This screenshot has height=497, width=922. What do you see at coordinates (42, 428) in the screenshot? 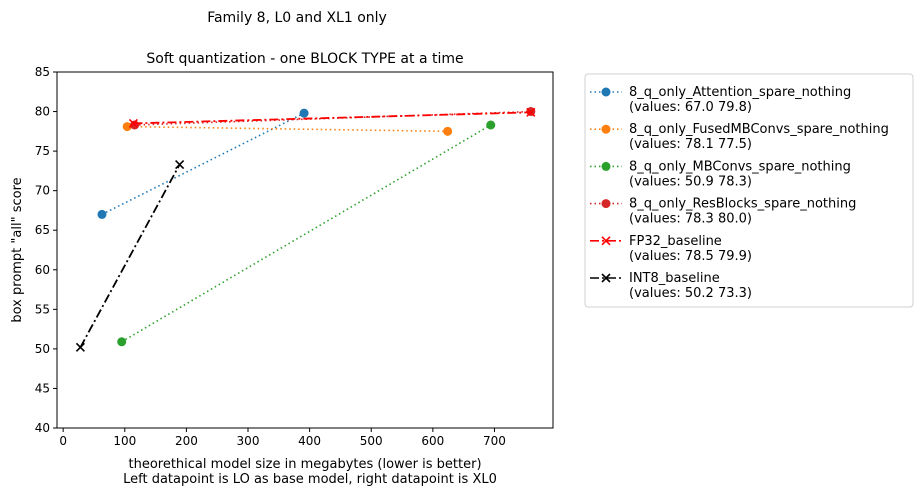
I see `y-tick-label: 40` at bounding box center [42, 428].